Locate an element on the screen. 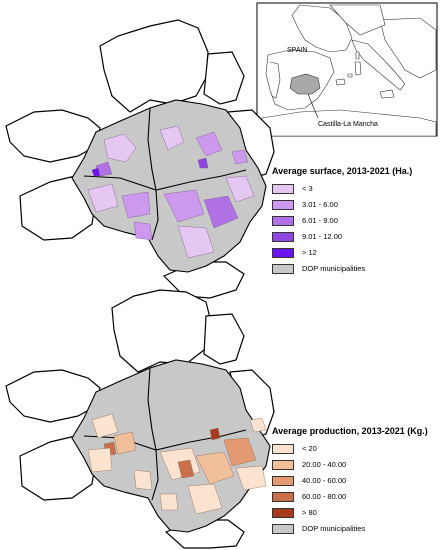  top-province-borders is located at coordinates (169, 186).